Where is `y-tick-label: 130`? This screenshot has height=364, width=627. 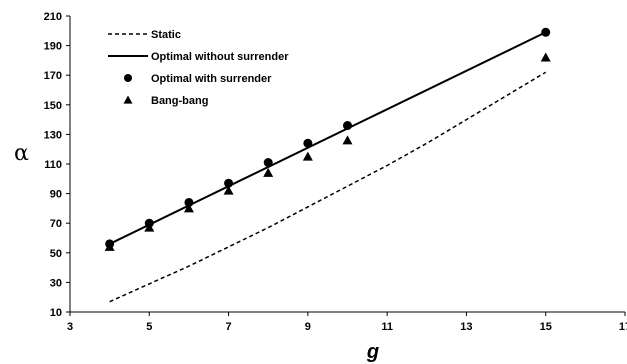
y-tick-label: 130 is located at coordinates (53, 135).